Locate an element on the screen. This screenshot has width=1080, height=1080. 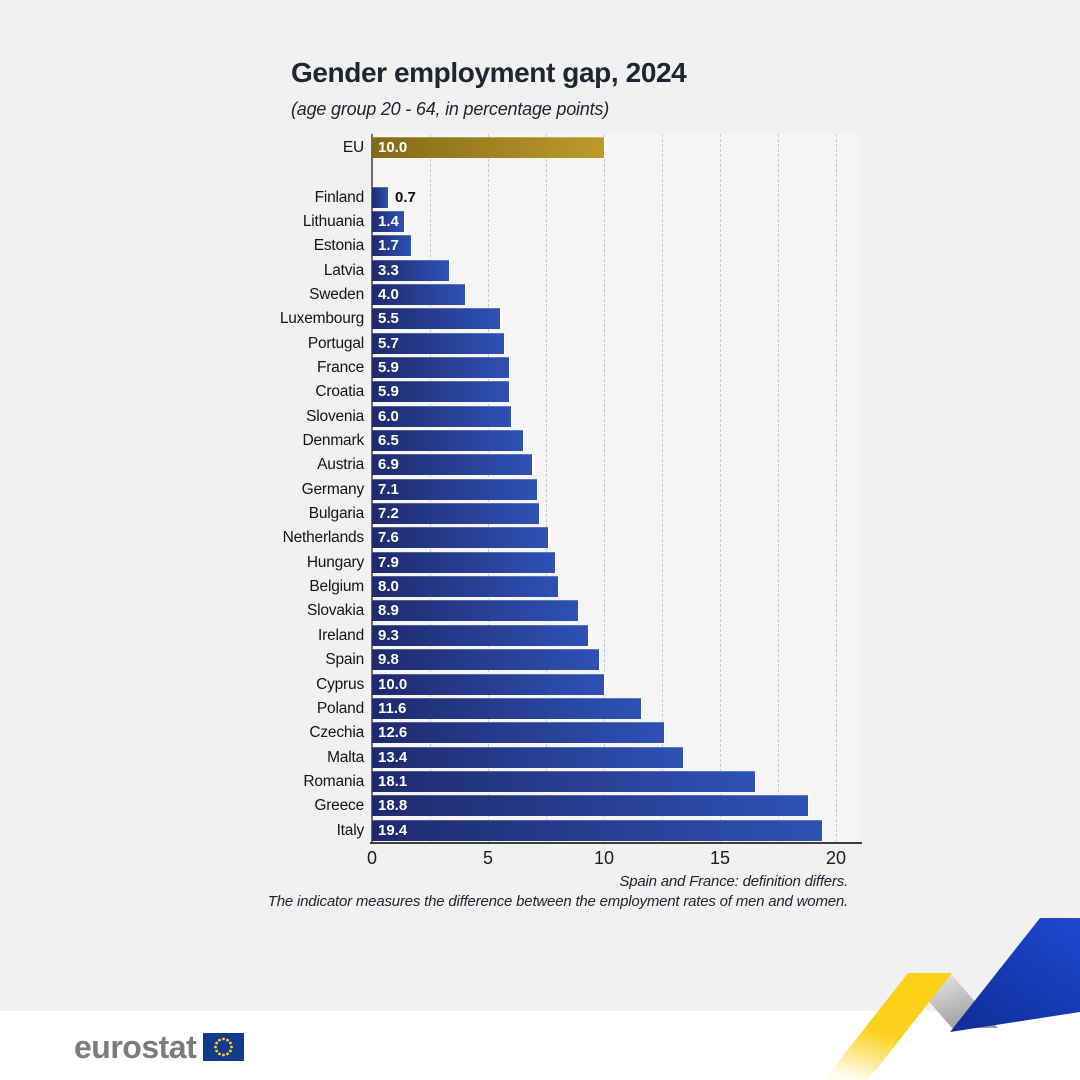
bar-value: 6.9 is located at coordinates (388, 465).